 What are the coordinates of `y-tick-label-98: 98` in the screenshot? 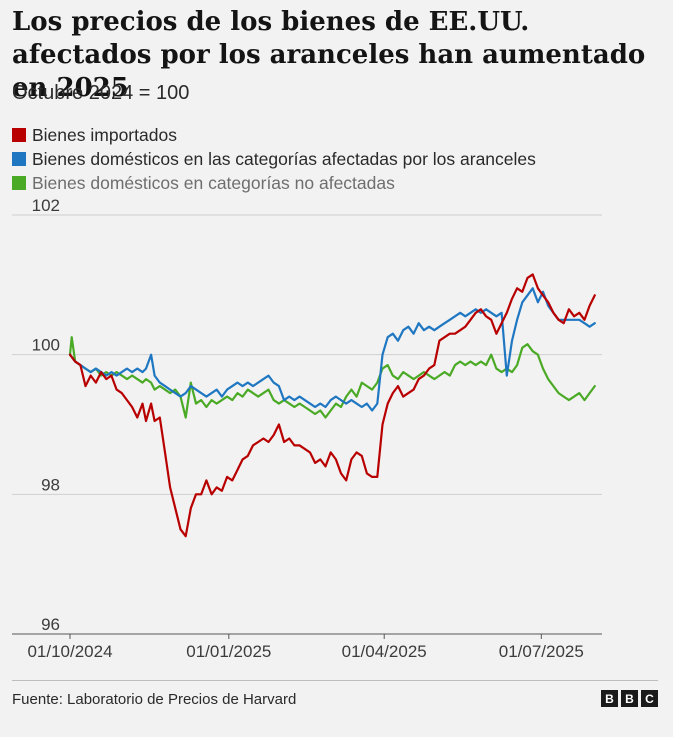 It's located at (50, 484).